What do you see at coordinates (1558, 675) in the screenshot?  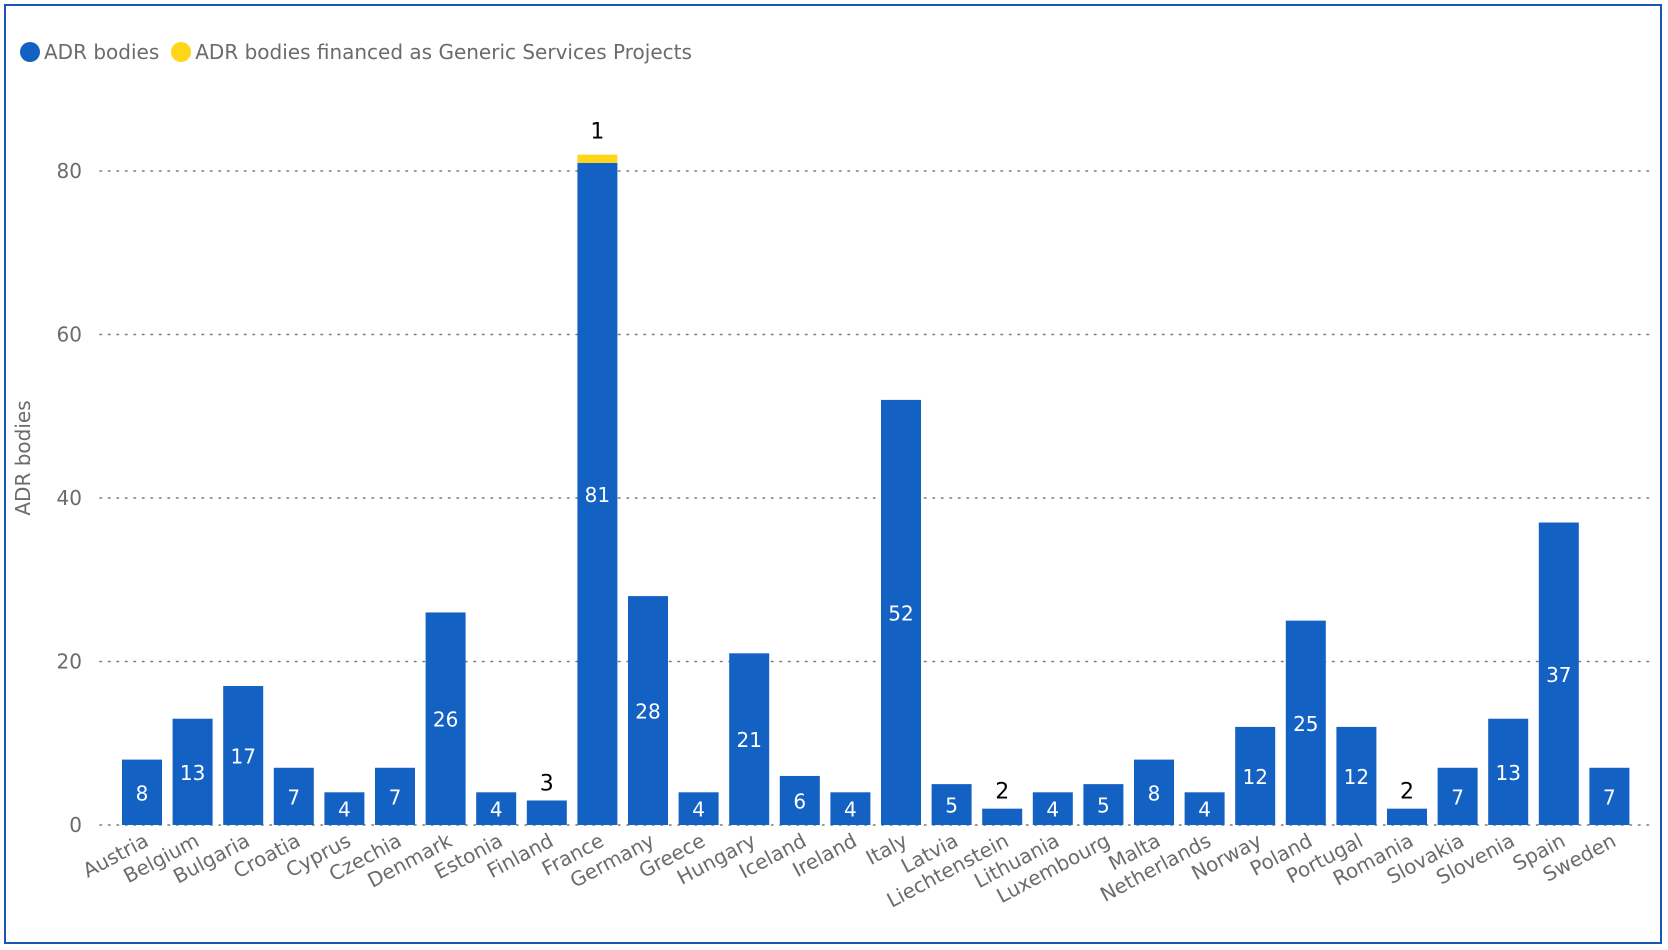 I see `data-label: 37` at bounding box center [1558, 675].